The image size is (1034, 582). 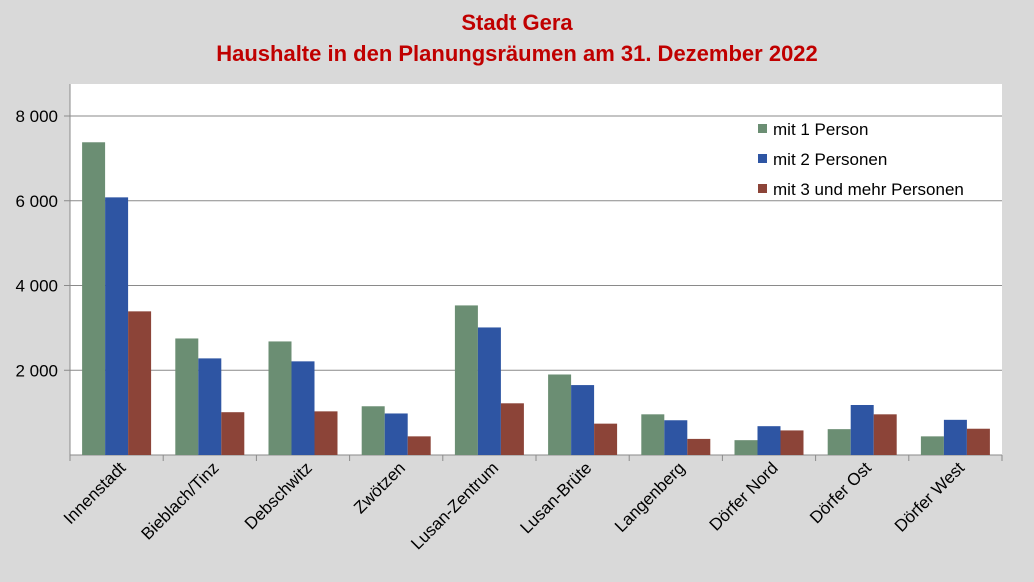 I want to click on y-tick-label: 8 000, so click(x=36, y=116).